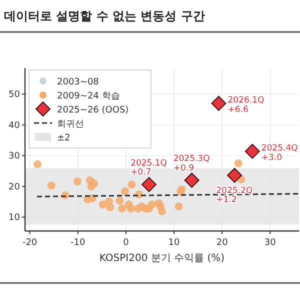 The width and height of the screenshot is (300, 300). Describe the element at coordinates (63, 139) in the screenshot. I see `legend-label: ±2` at that location.